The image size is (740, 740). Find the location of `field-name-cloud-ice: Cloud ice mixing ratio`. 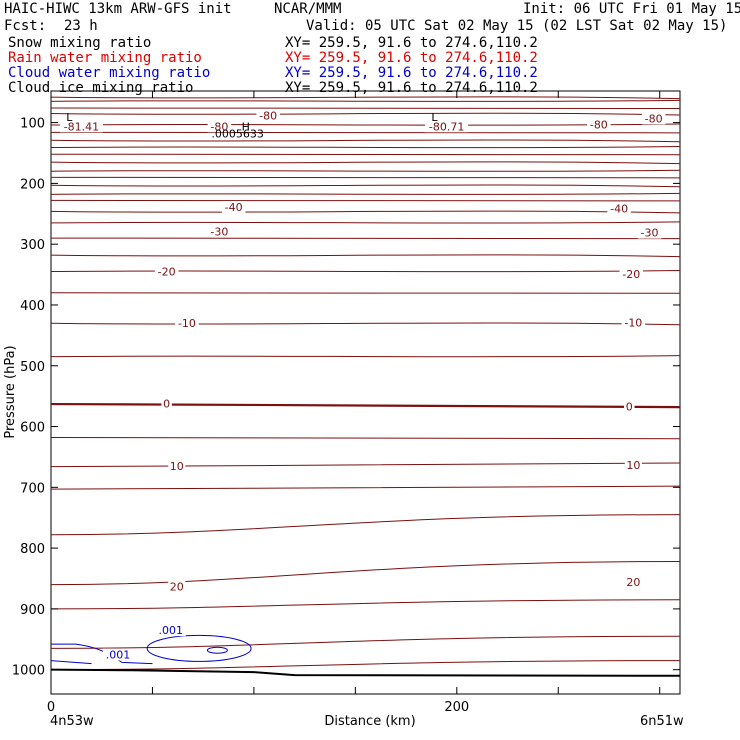

field-name-cloud-ice: Cloud ice mixing ratio is located at coordinates (101, 88).